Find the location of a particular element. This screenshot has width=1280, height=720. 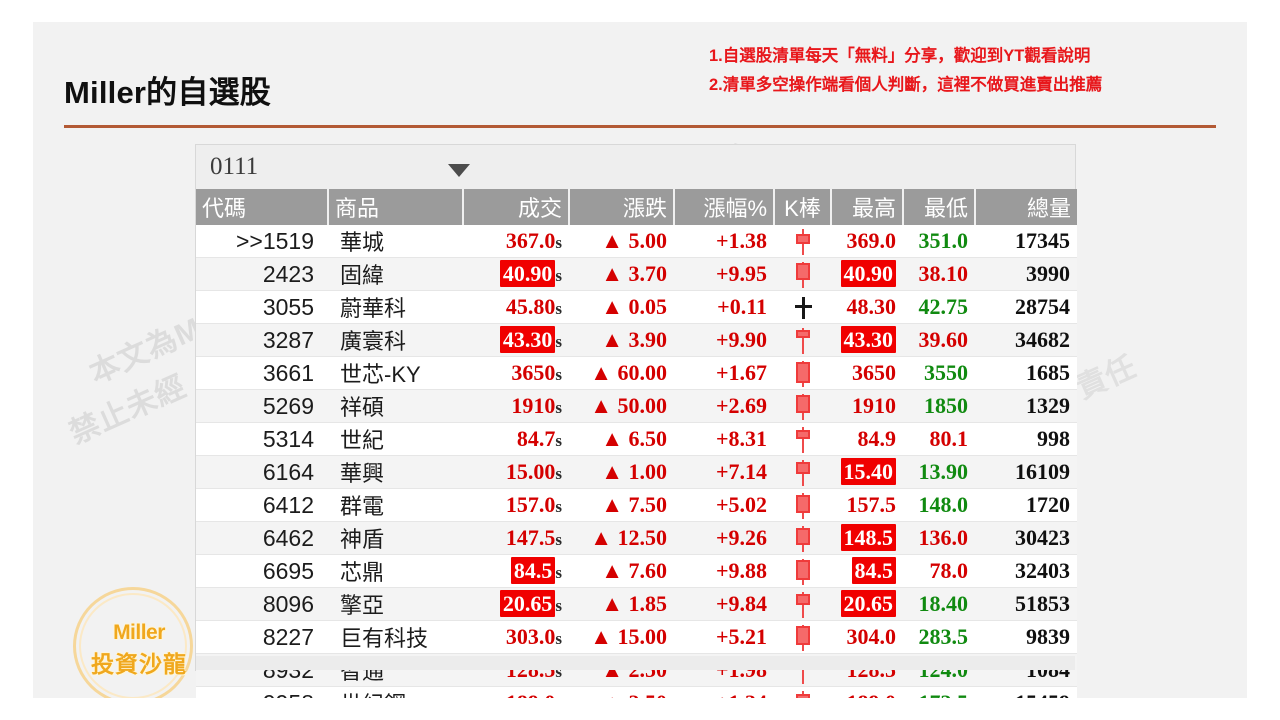

table-row: 6695 芯鼎 84.5 s ▲ 7.60 +9.88 84.5 78.0 32403 is located at coordinates (636, 571).